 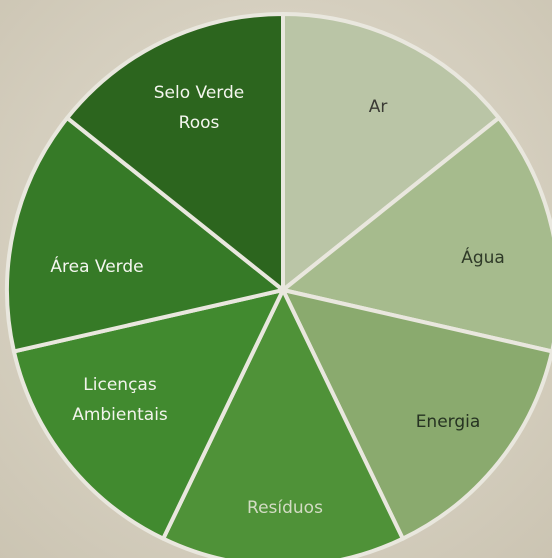 I want to click on label-line: Roos, so click(x=199, y=123).